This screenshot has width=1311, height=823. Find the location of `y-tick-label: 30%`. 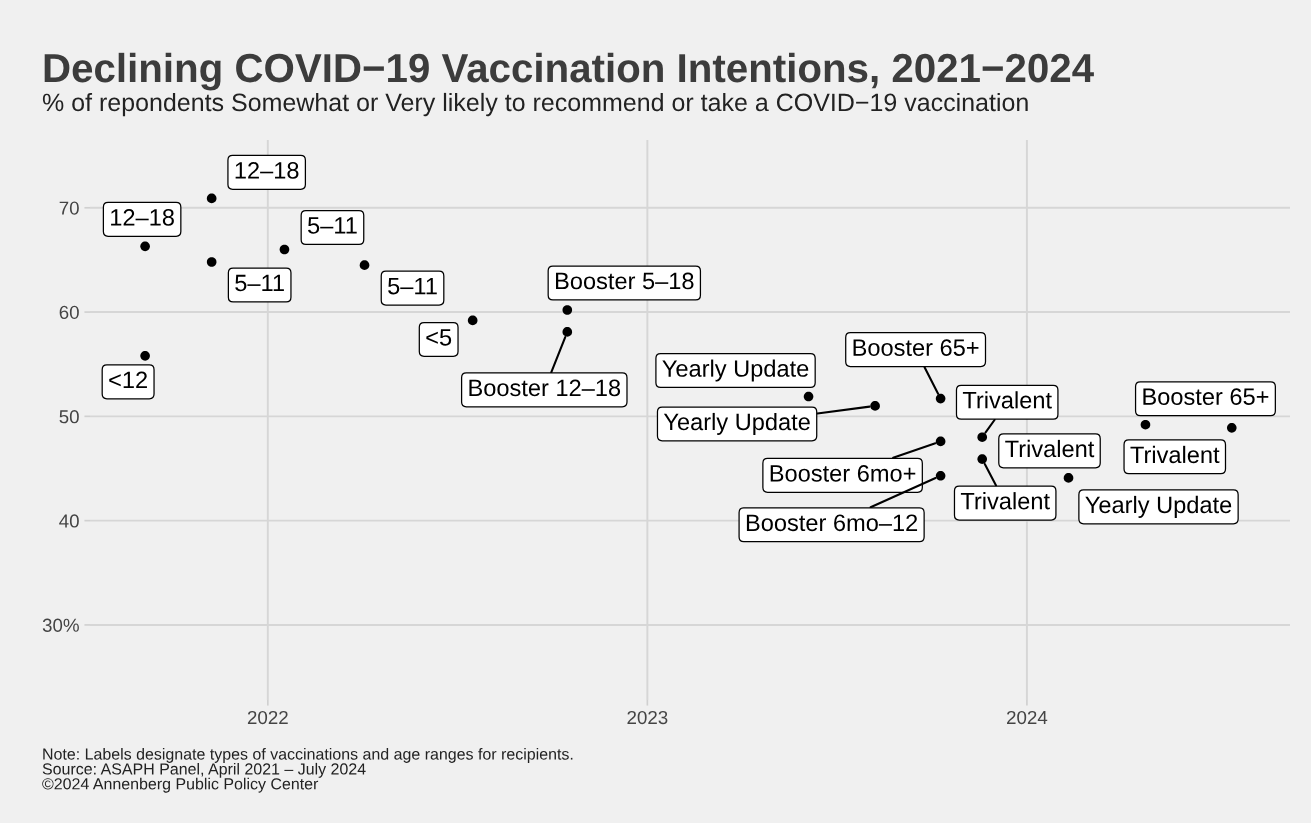

y-tick-label: 30% is located at coordinates (60, 625).